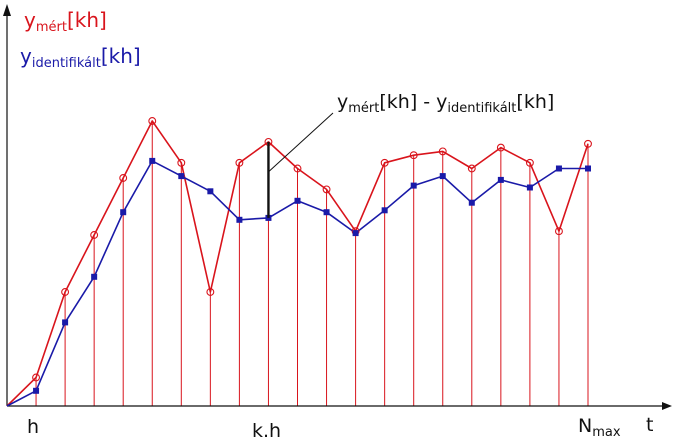  What do you see at coordinates (33, 427) in the screenshot?
I see `x-tick-h: h` at bounding box center [33, 427].